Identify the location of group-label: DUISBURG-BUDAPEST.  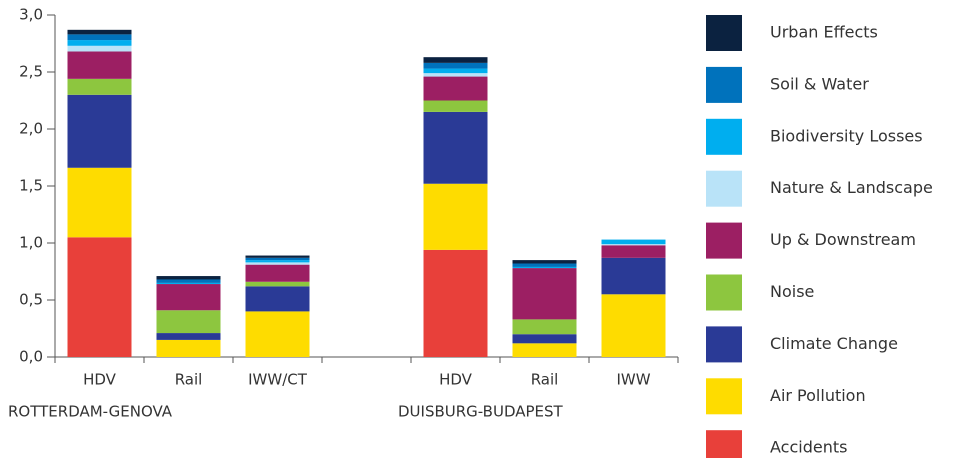
(481, 412).